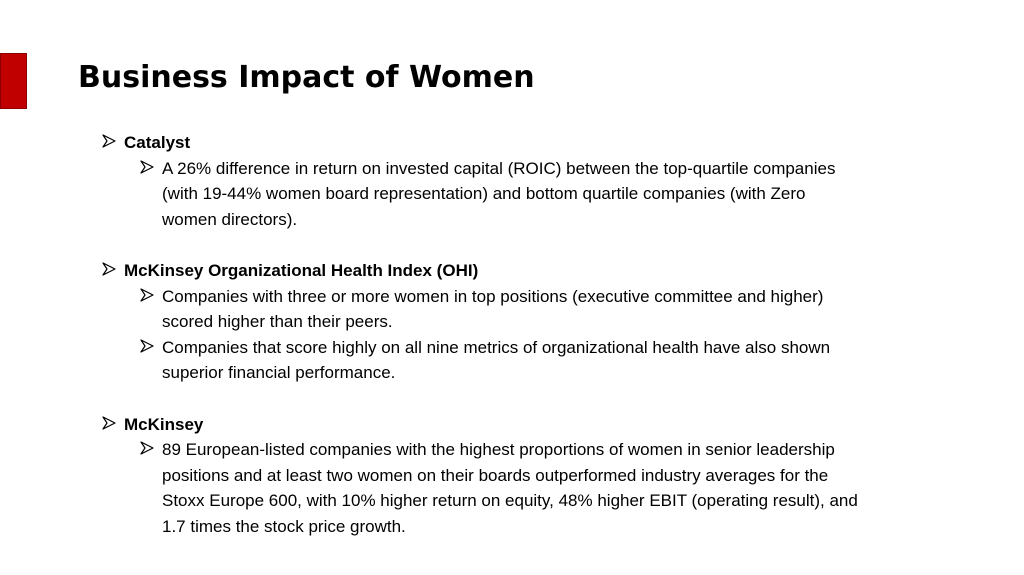  What do you see at coordinates (482, 425) in the screenshot?
I see `section-heading: McKinsey` at bounding box center [482, 425].